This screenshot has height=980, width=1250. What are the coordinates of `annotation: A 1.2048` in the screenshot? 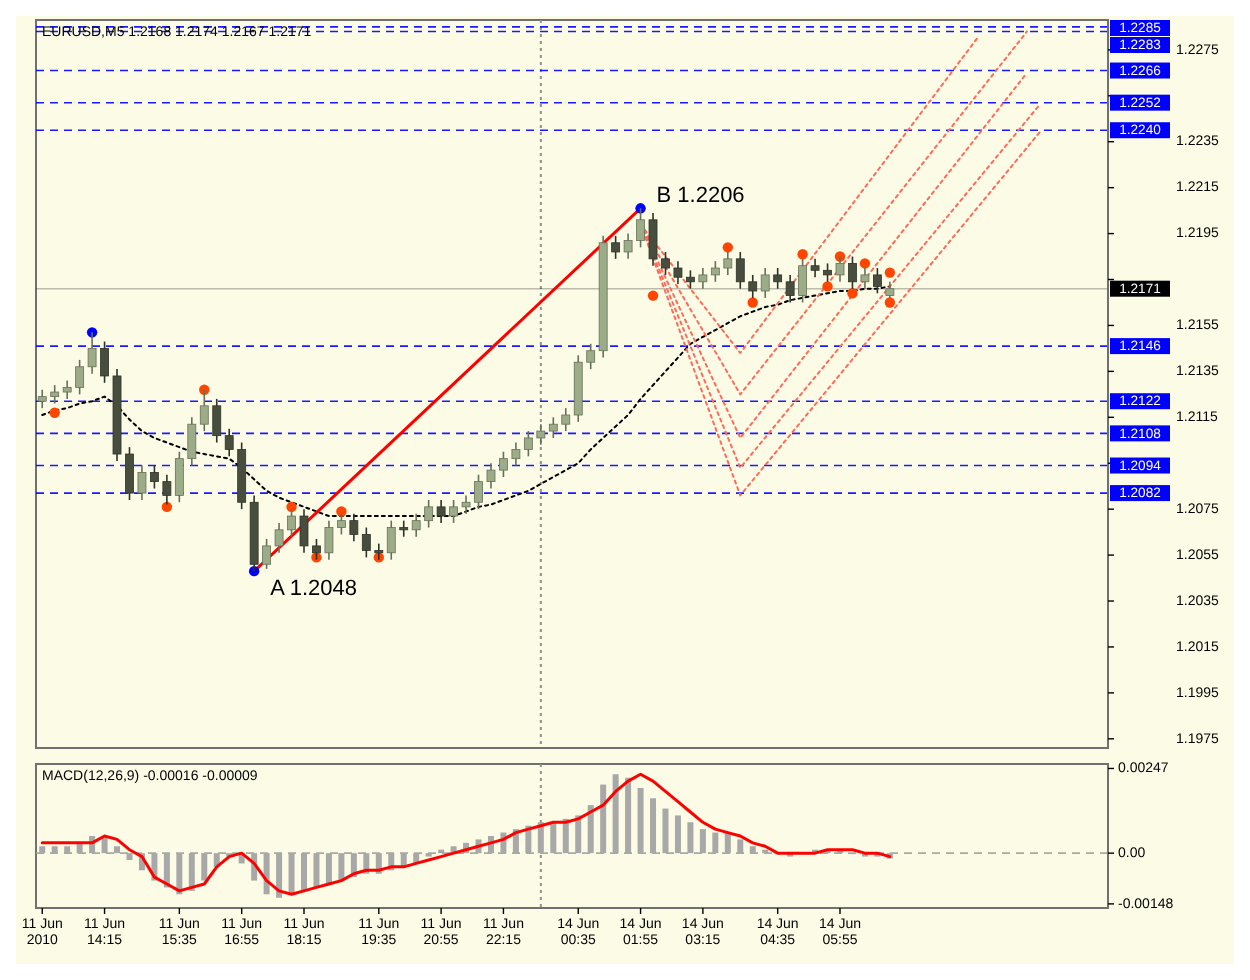 It's located at (314, 589).